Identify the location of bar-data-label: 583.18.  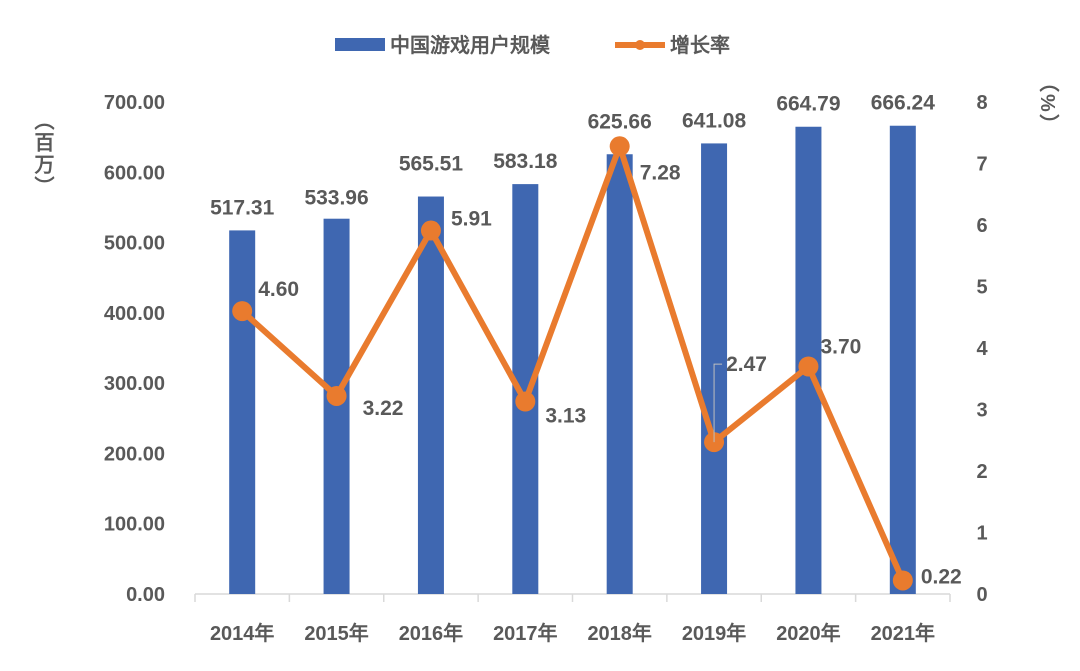
(525, 161).